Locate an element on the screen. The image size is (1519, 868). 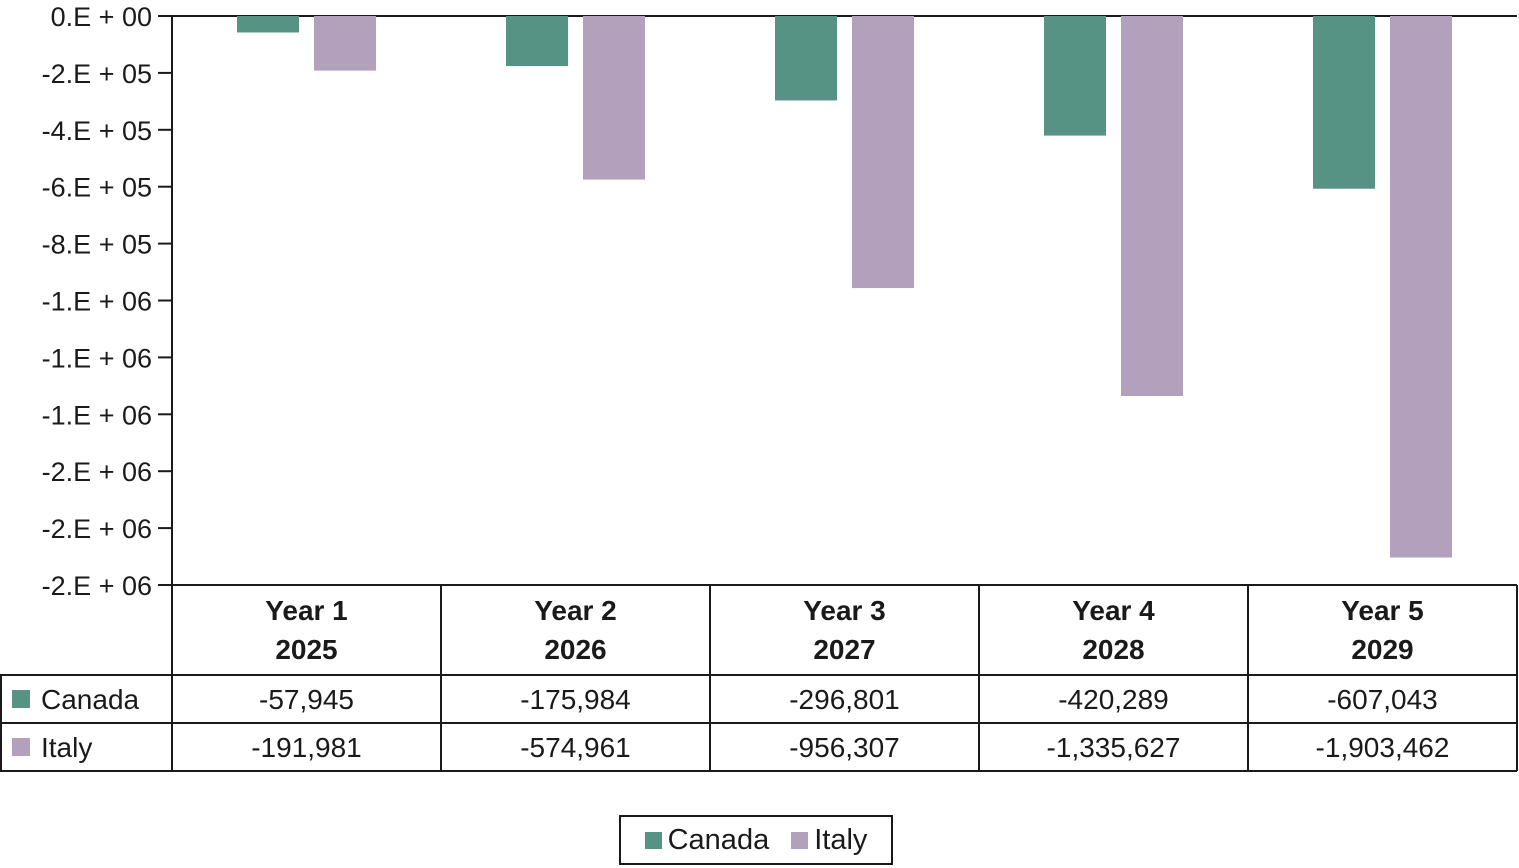
table-cell-value: -574,961 is located at coordinates (575, 747).